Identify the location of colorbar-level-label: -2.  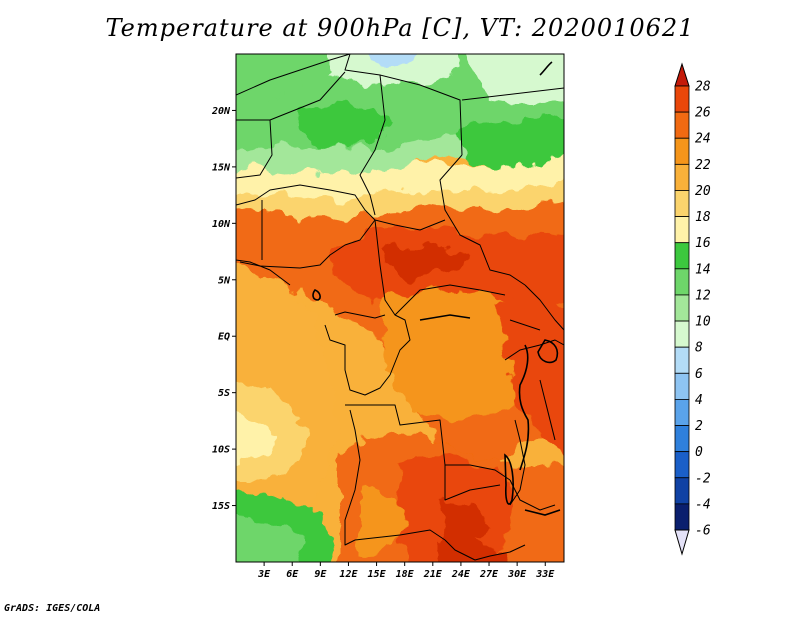
(703, 478).